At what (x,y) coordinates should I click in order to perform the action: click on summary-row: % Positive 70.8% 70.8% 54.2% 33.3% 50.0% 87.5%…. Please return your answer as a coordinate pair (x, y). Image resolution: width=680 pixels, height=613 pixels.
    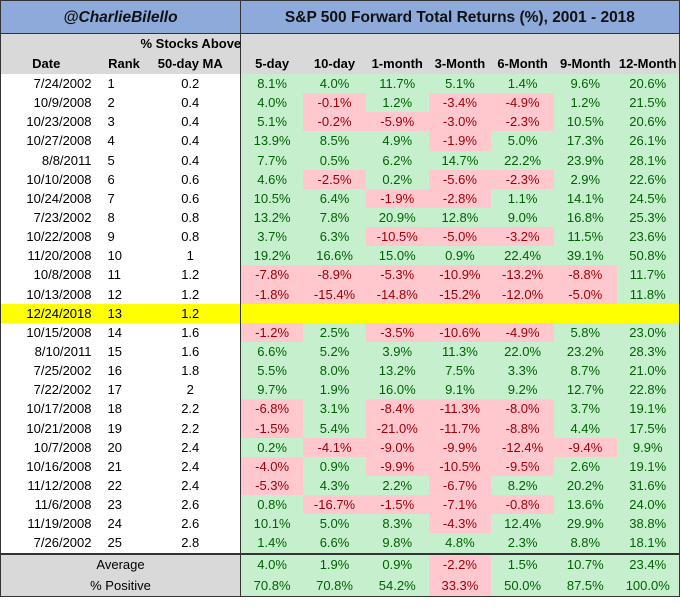
    Looking at the image, I should click on (340, 586).